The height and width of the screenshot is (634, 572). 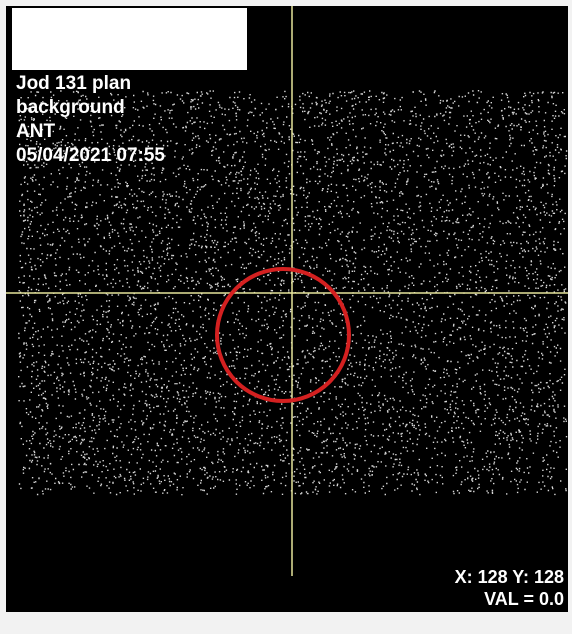 What do you see at coordinates (509, 577) in the screenshot?
I see `position: X: 128 Y: 128` at bounding box center [509, 577].